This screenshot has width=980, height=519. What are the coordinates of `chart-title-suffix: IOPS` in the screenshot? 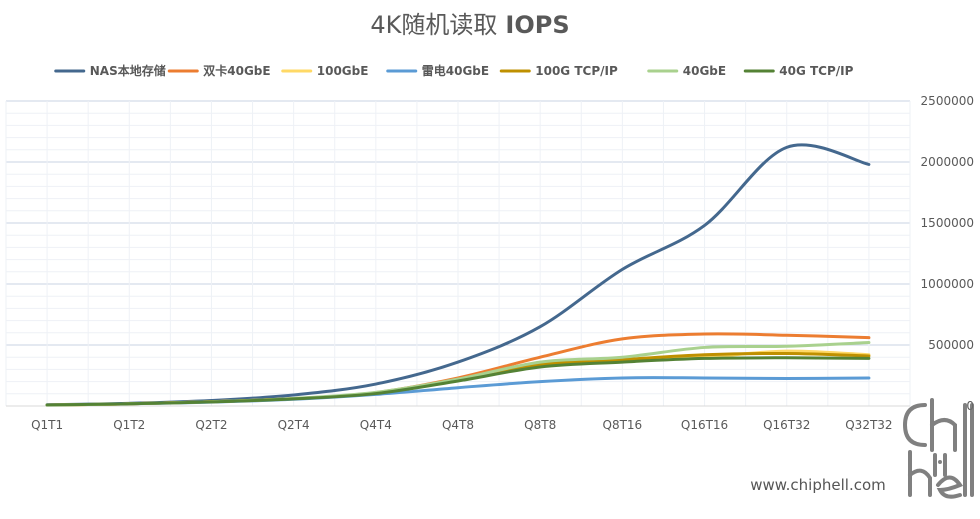 It's located at (537, 25).